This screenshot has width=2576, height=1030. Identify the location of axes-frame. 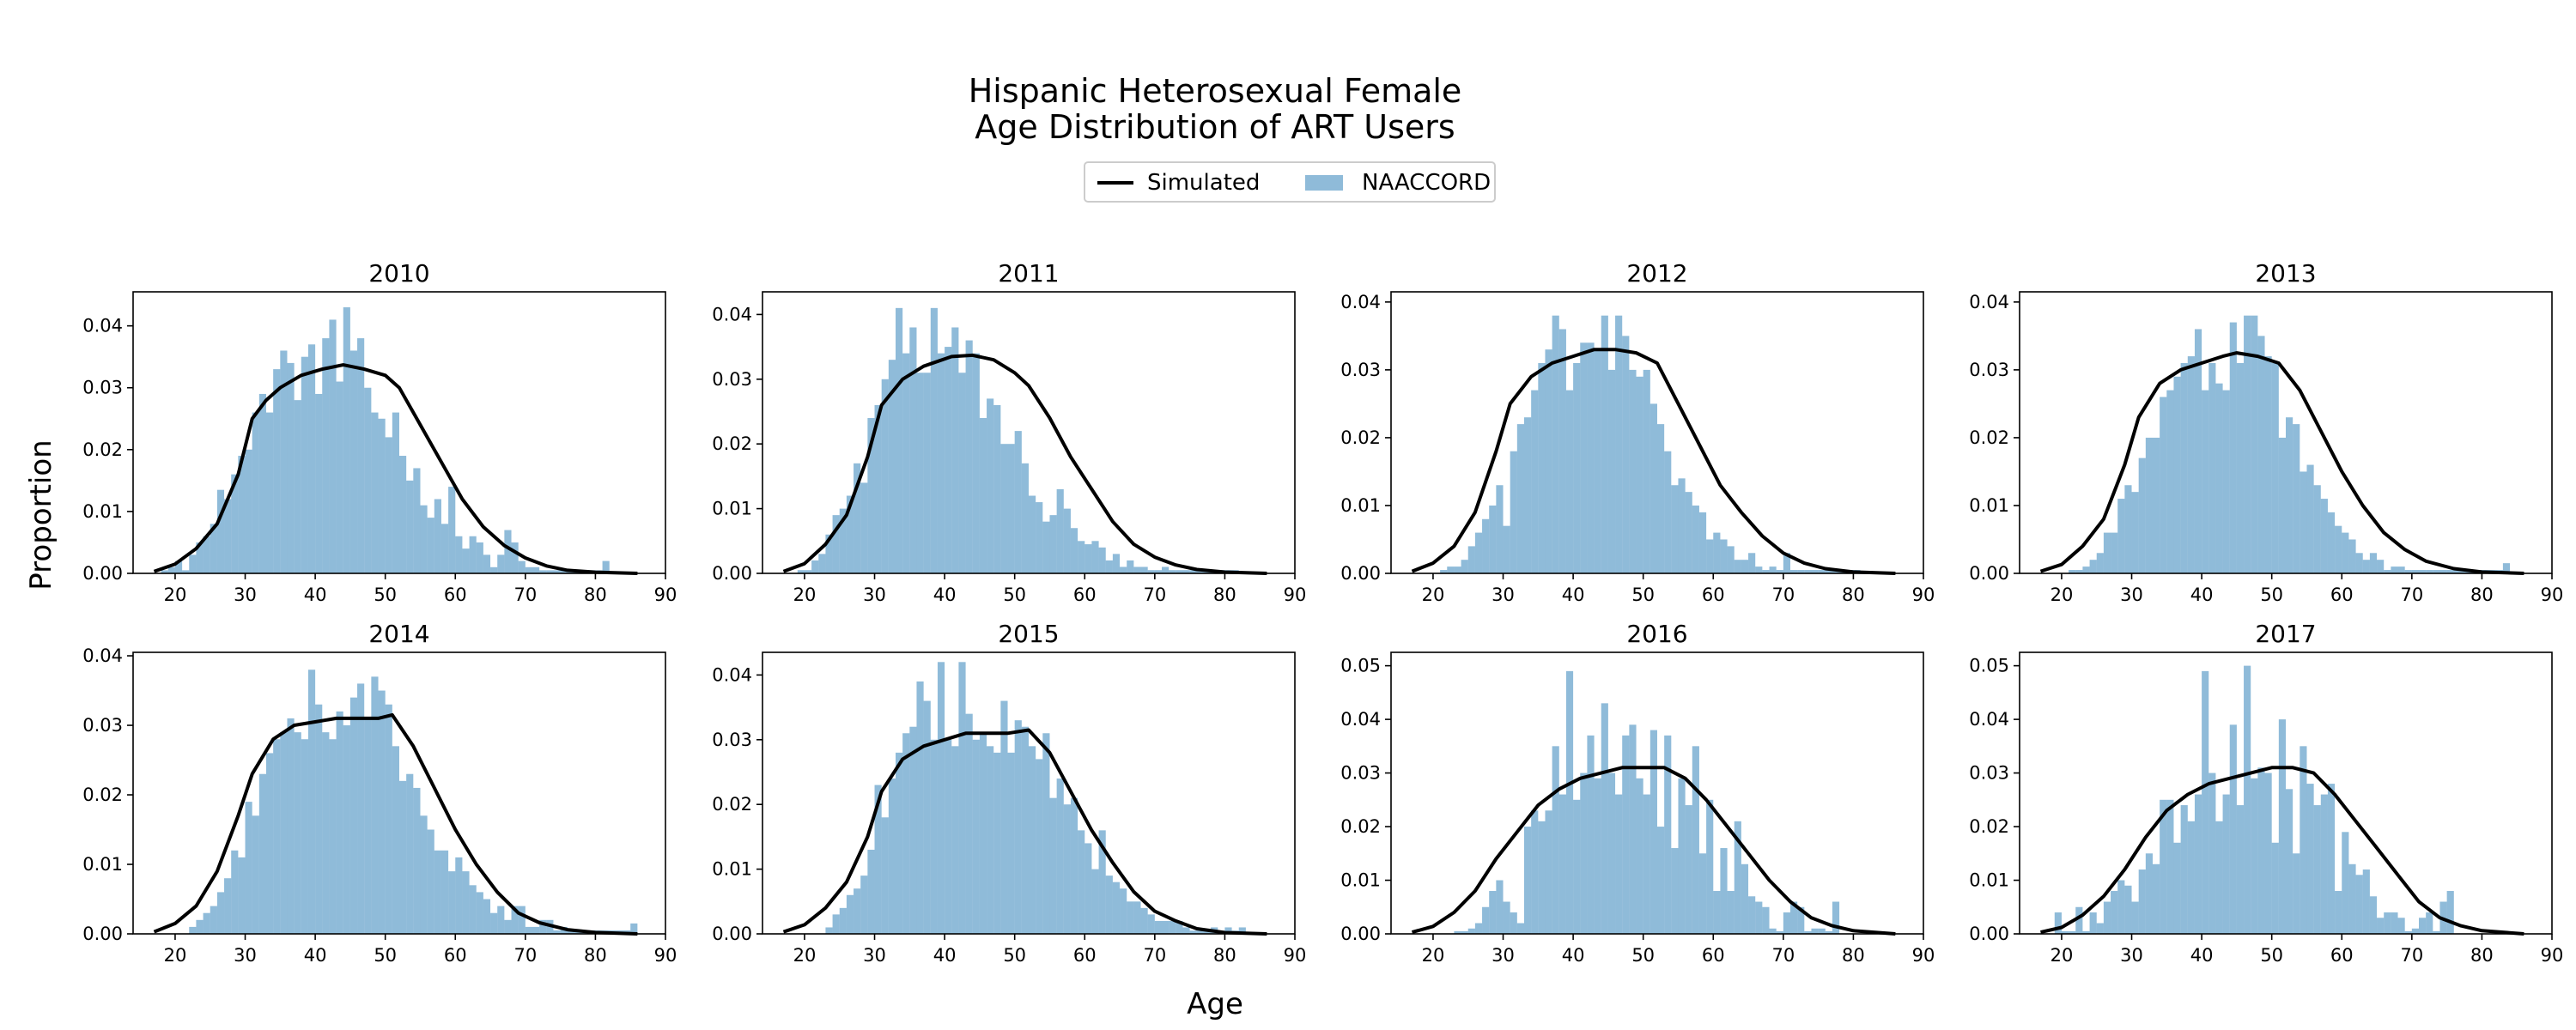
(399, 793).